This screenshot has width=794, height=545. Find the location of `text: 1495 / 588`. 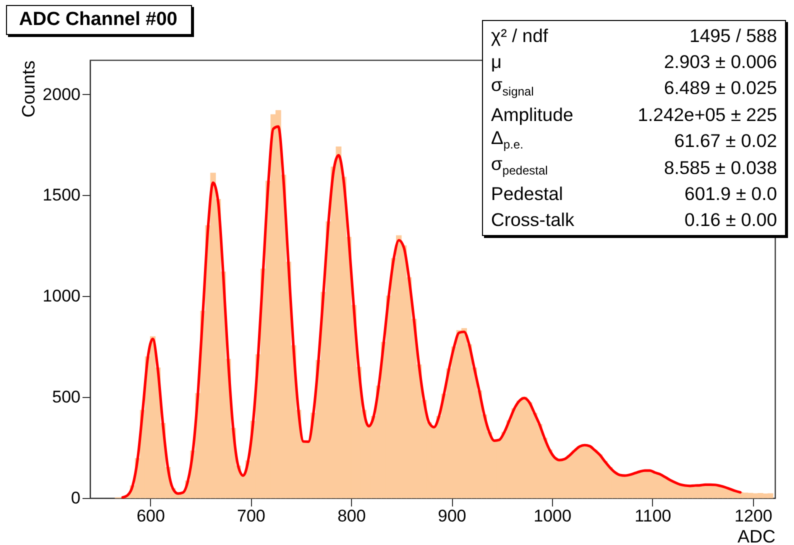

text: 1495 / 588 is located at coordinates (733, 36).